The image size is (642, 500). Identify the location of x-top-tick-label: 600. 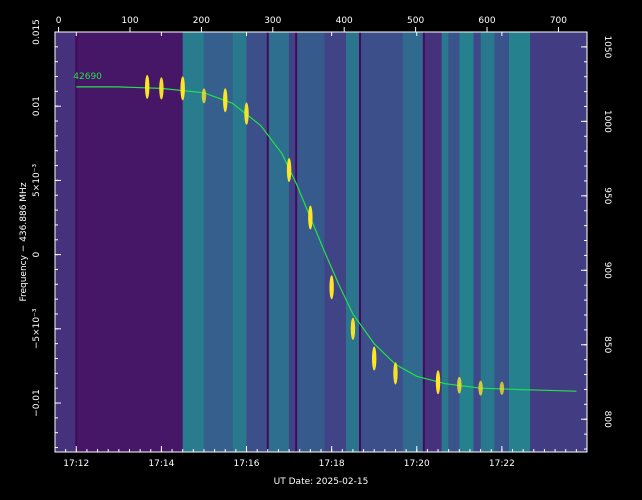
(486, 21).